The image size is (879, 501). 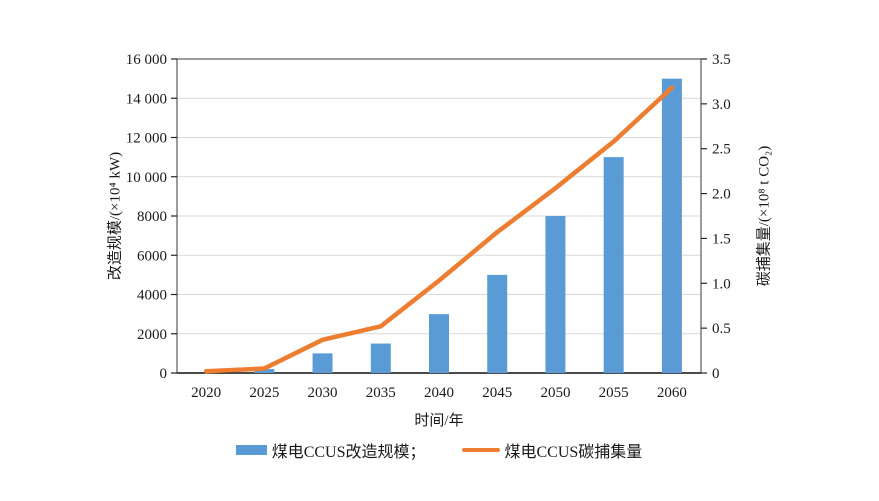 What do you see at coordinates (152, 256) in the screenshot?
I see `left-axis-tick-label: 6000` at bounding box center [152, 256].